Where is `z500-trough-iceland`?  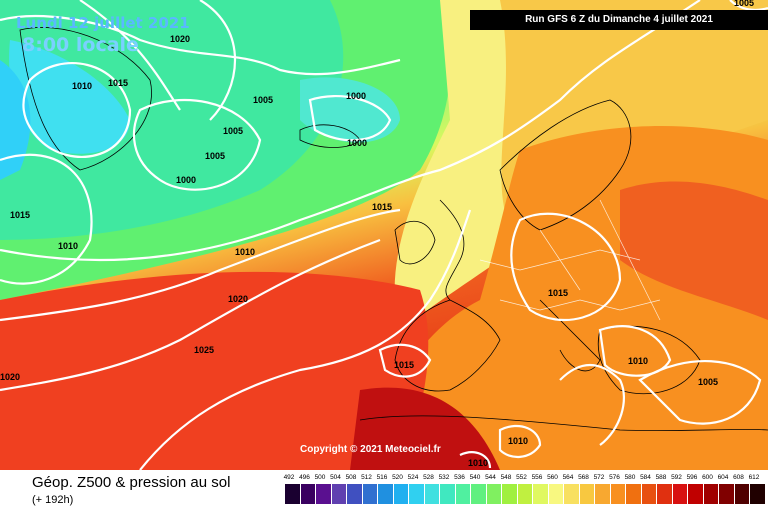
z500-trough-iceland is located at coordinates (350, 110).